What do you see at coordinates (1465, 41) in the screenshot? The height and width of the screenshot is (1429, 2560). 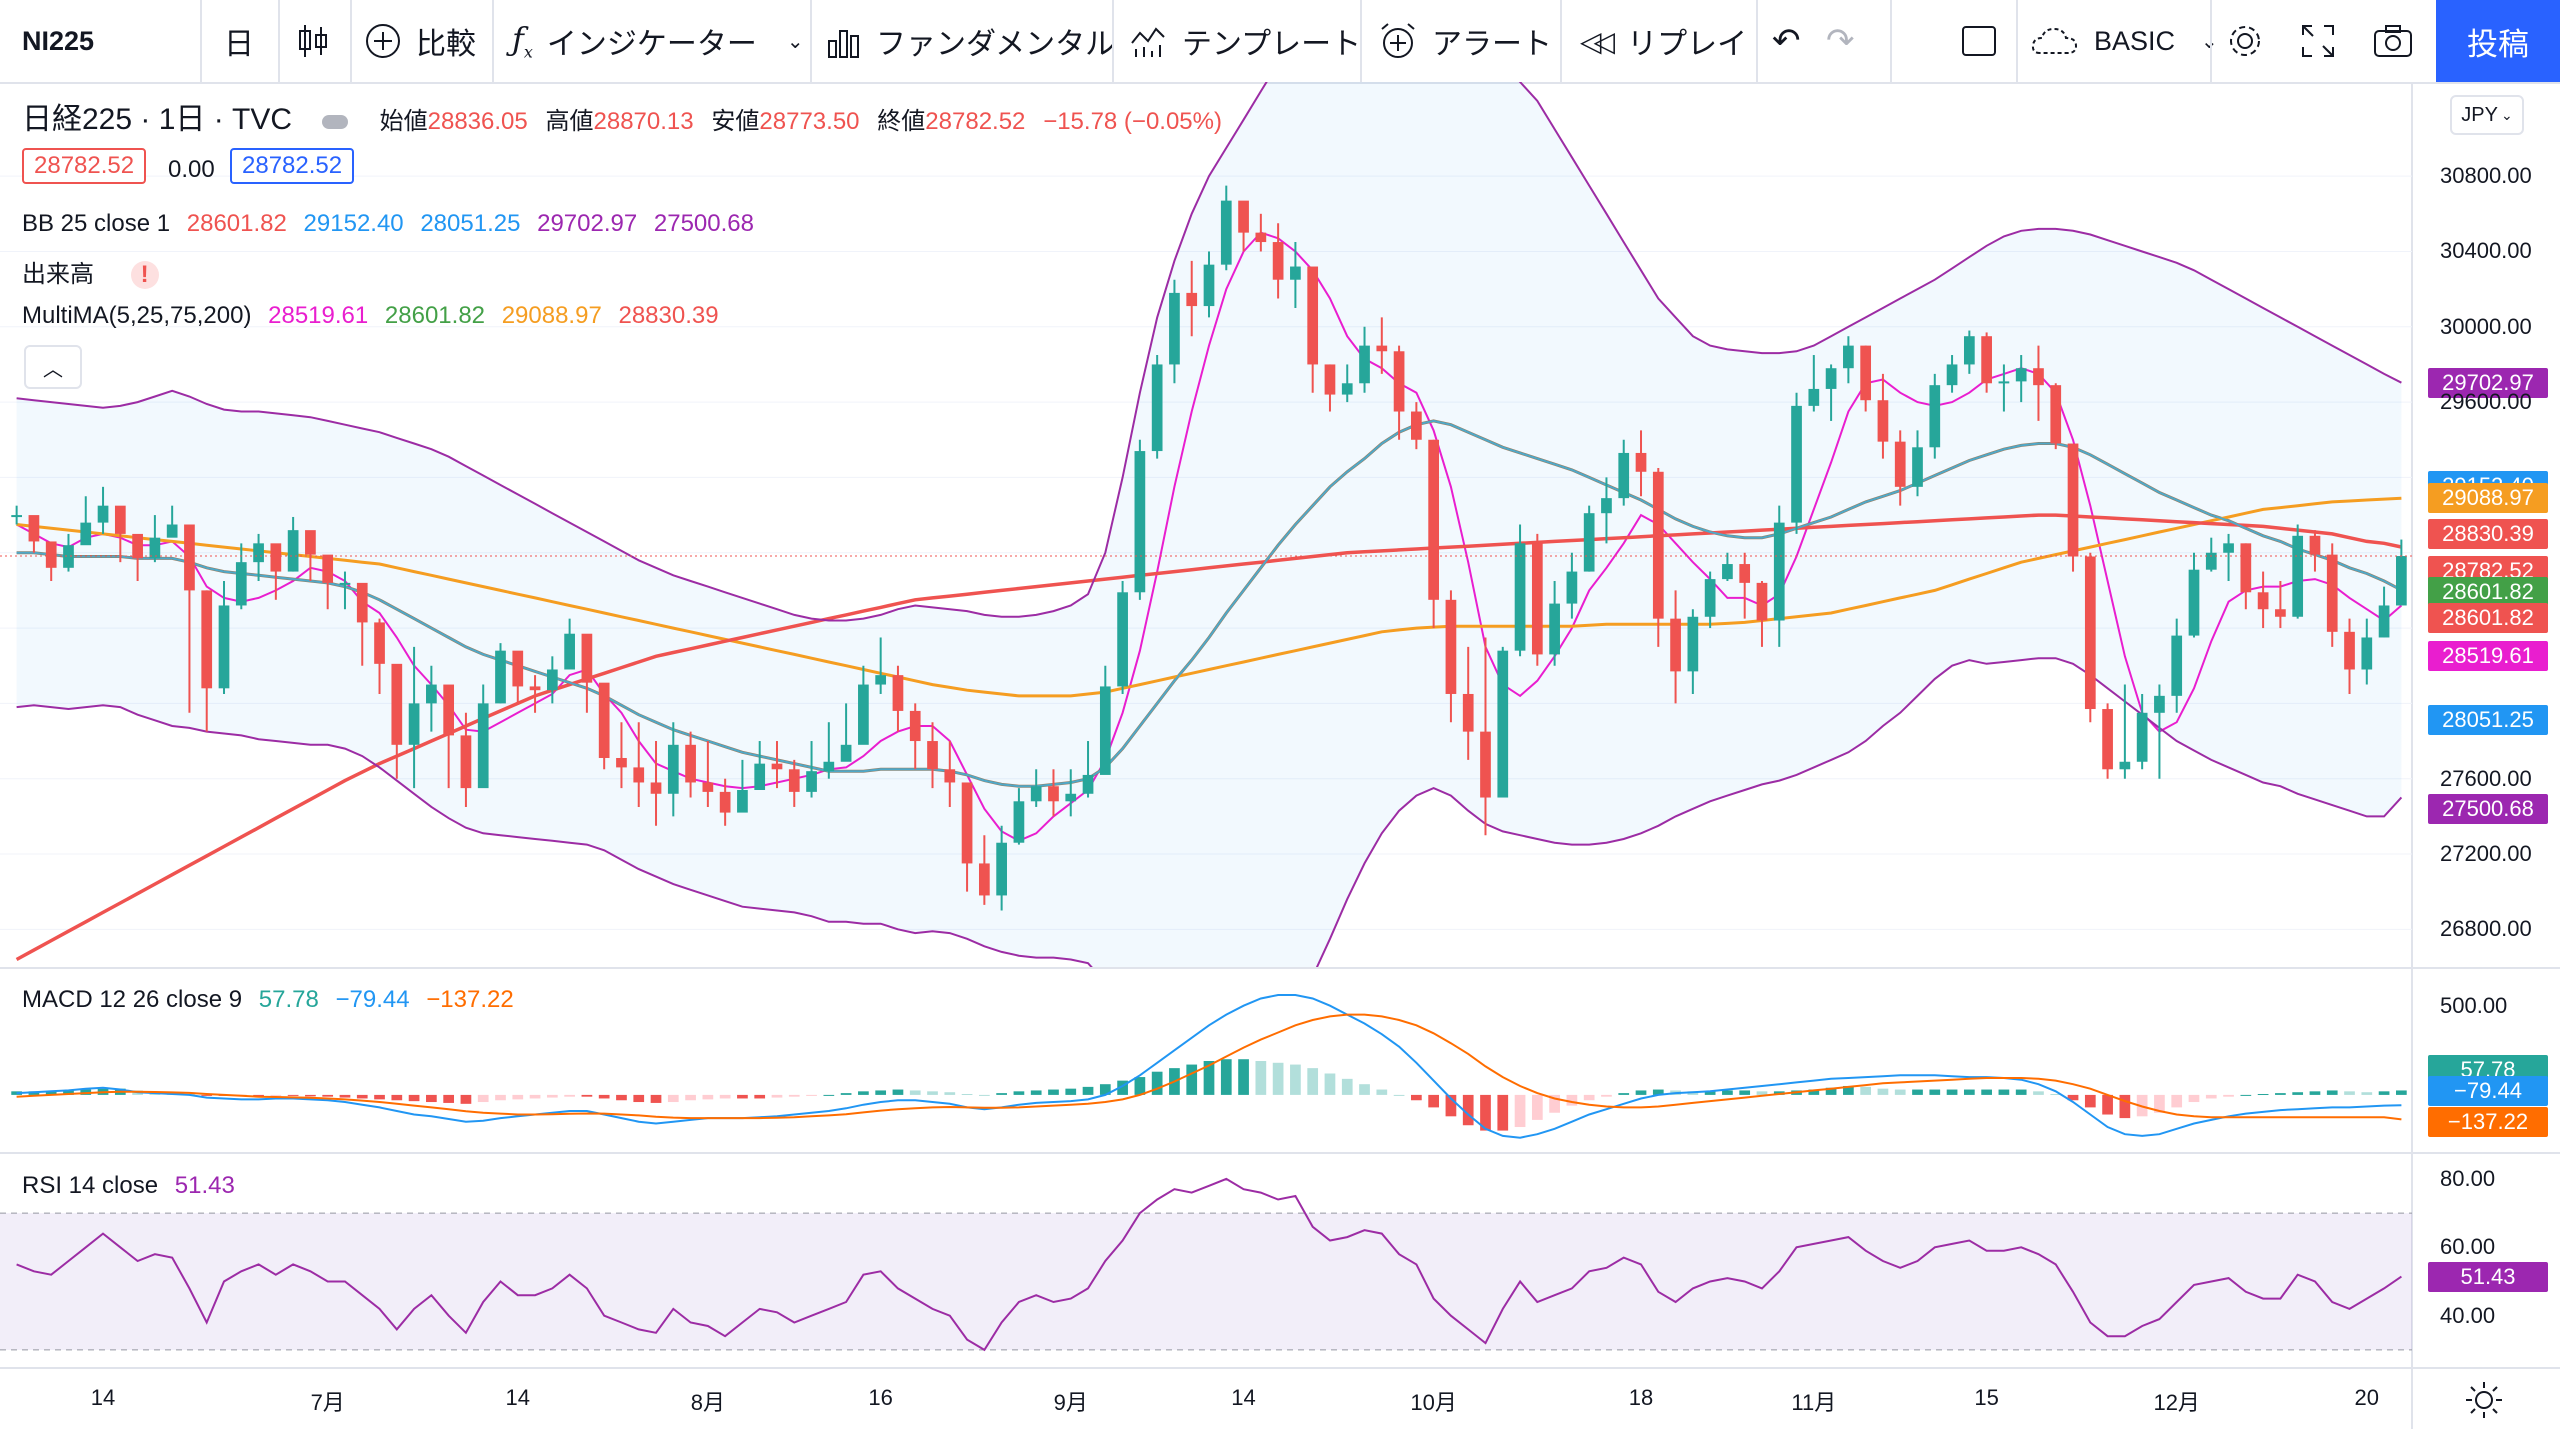 I see `alert-button: アラート` at bounding box center [1465, 41].